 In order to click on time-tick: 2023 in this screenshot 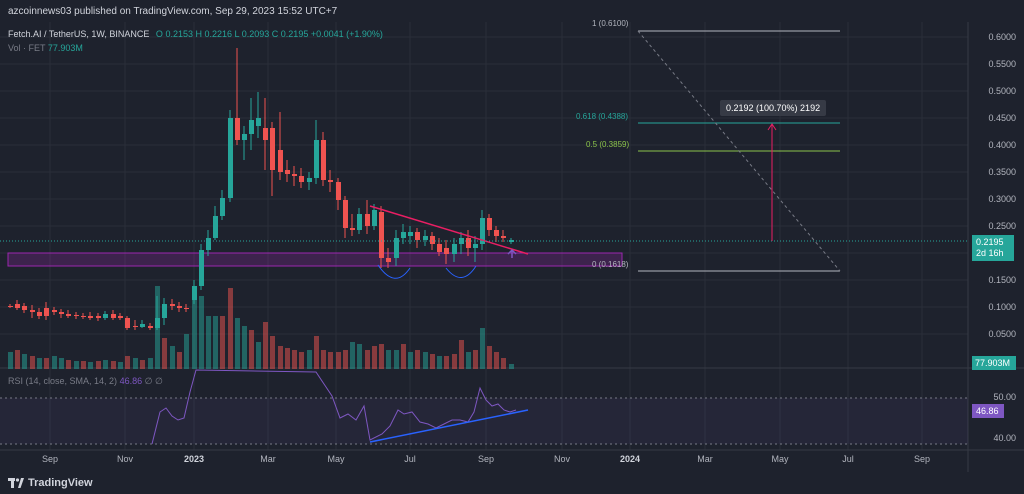, I will do `click(194, 459)`.